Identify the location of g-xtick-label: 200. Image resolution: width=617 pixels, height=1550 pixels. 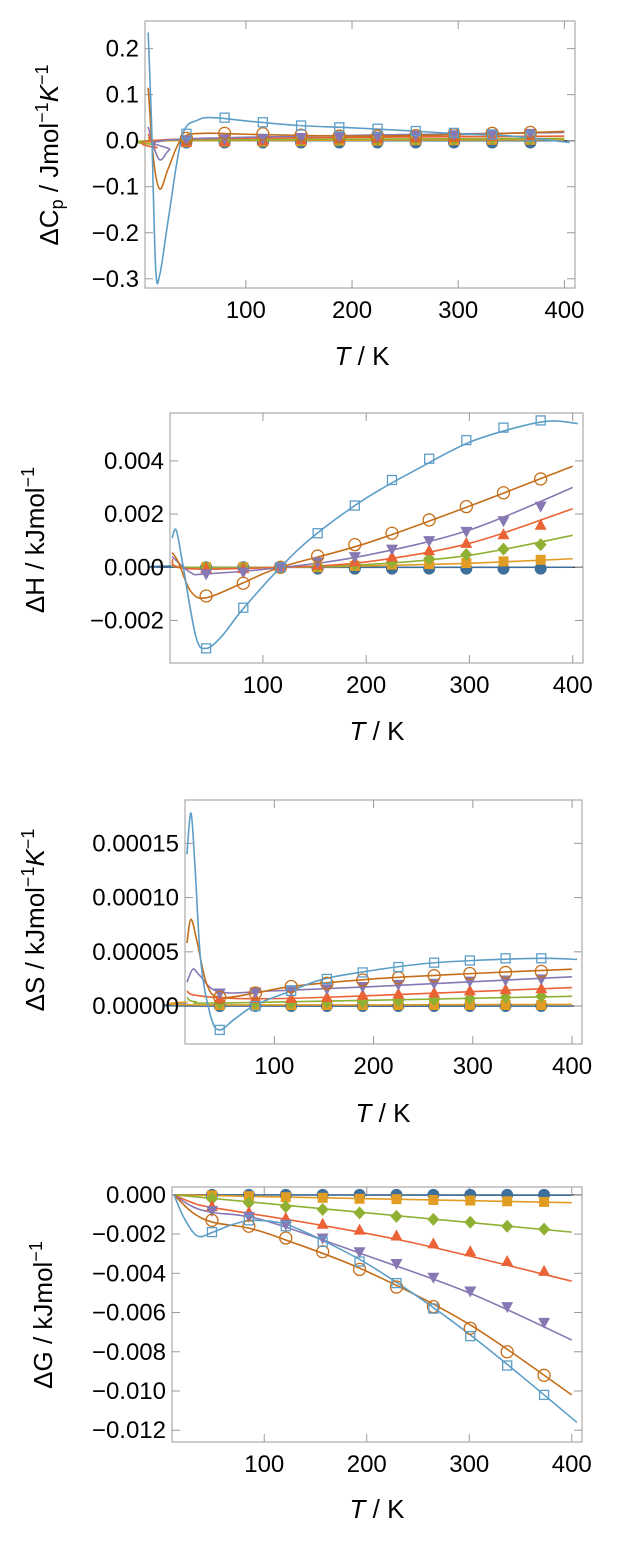
(367, 1464).